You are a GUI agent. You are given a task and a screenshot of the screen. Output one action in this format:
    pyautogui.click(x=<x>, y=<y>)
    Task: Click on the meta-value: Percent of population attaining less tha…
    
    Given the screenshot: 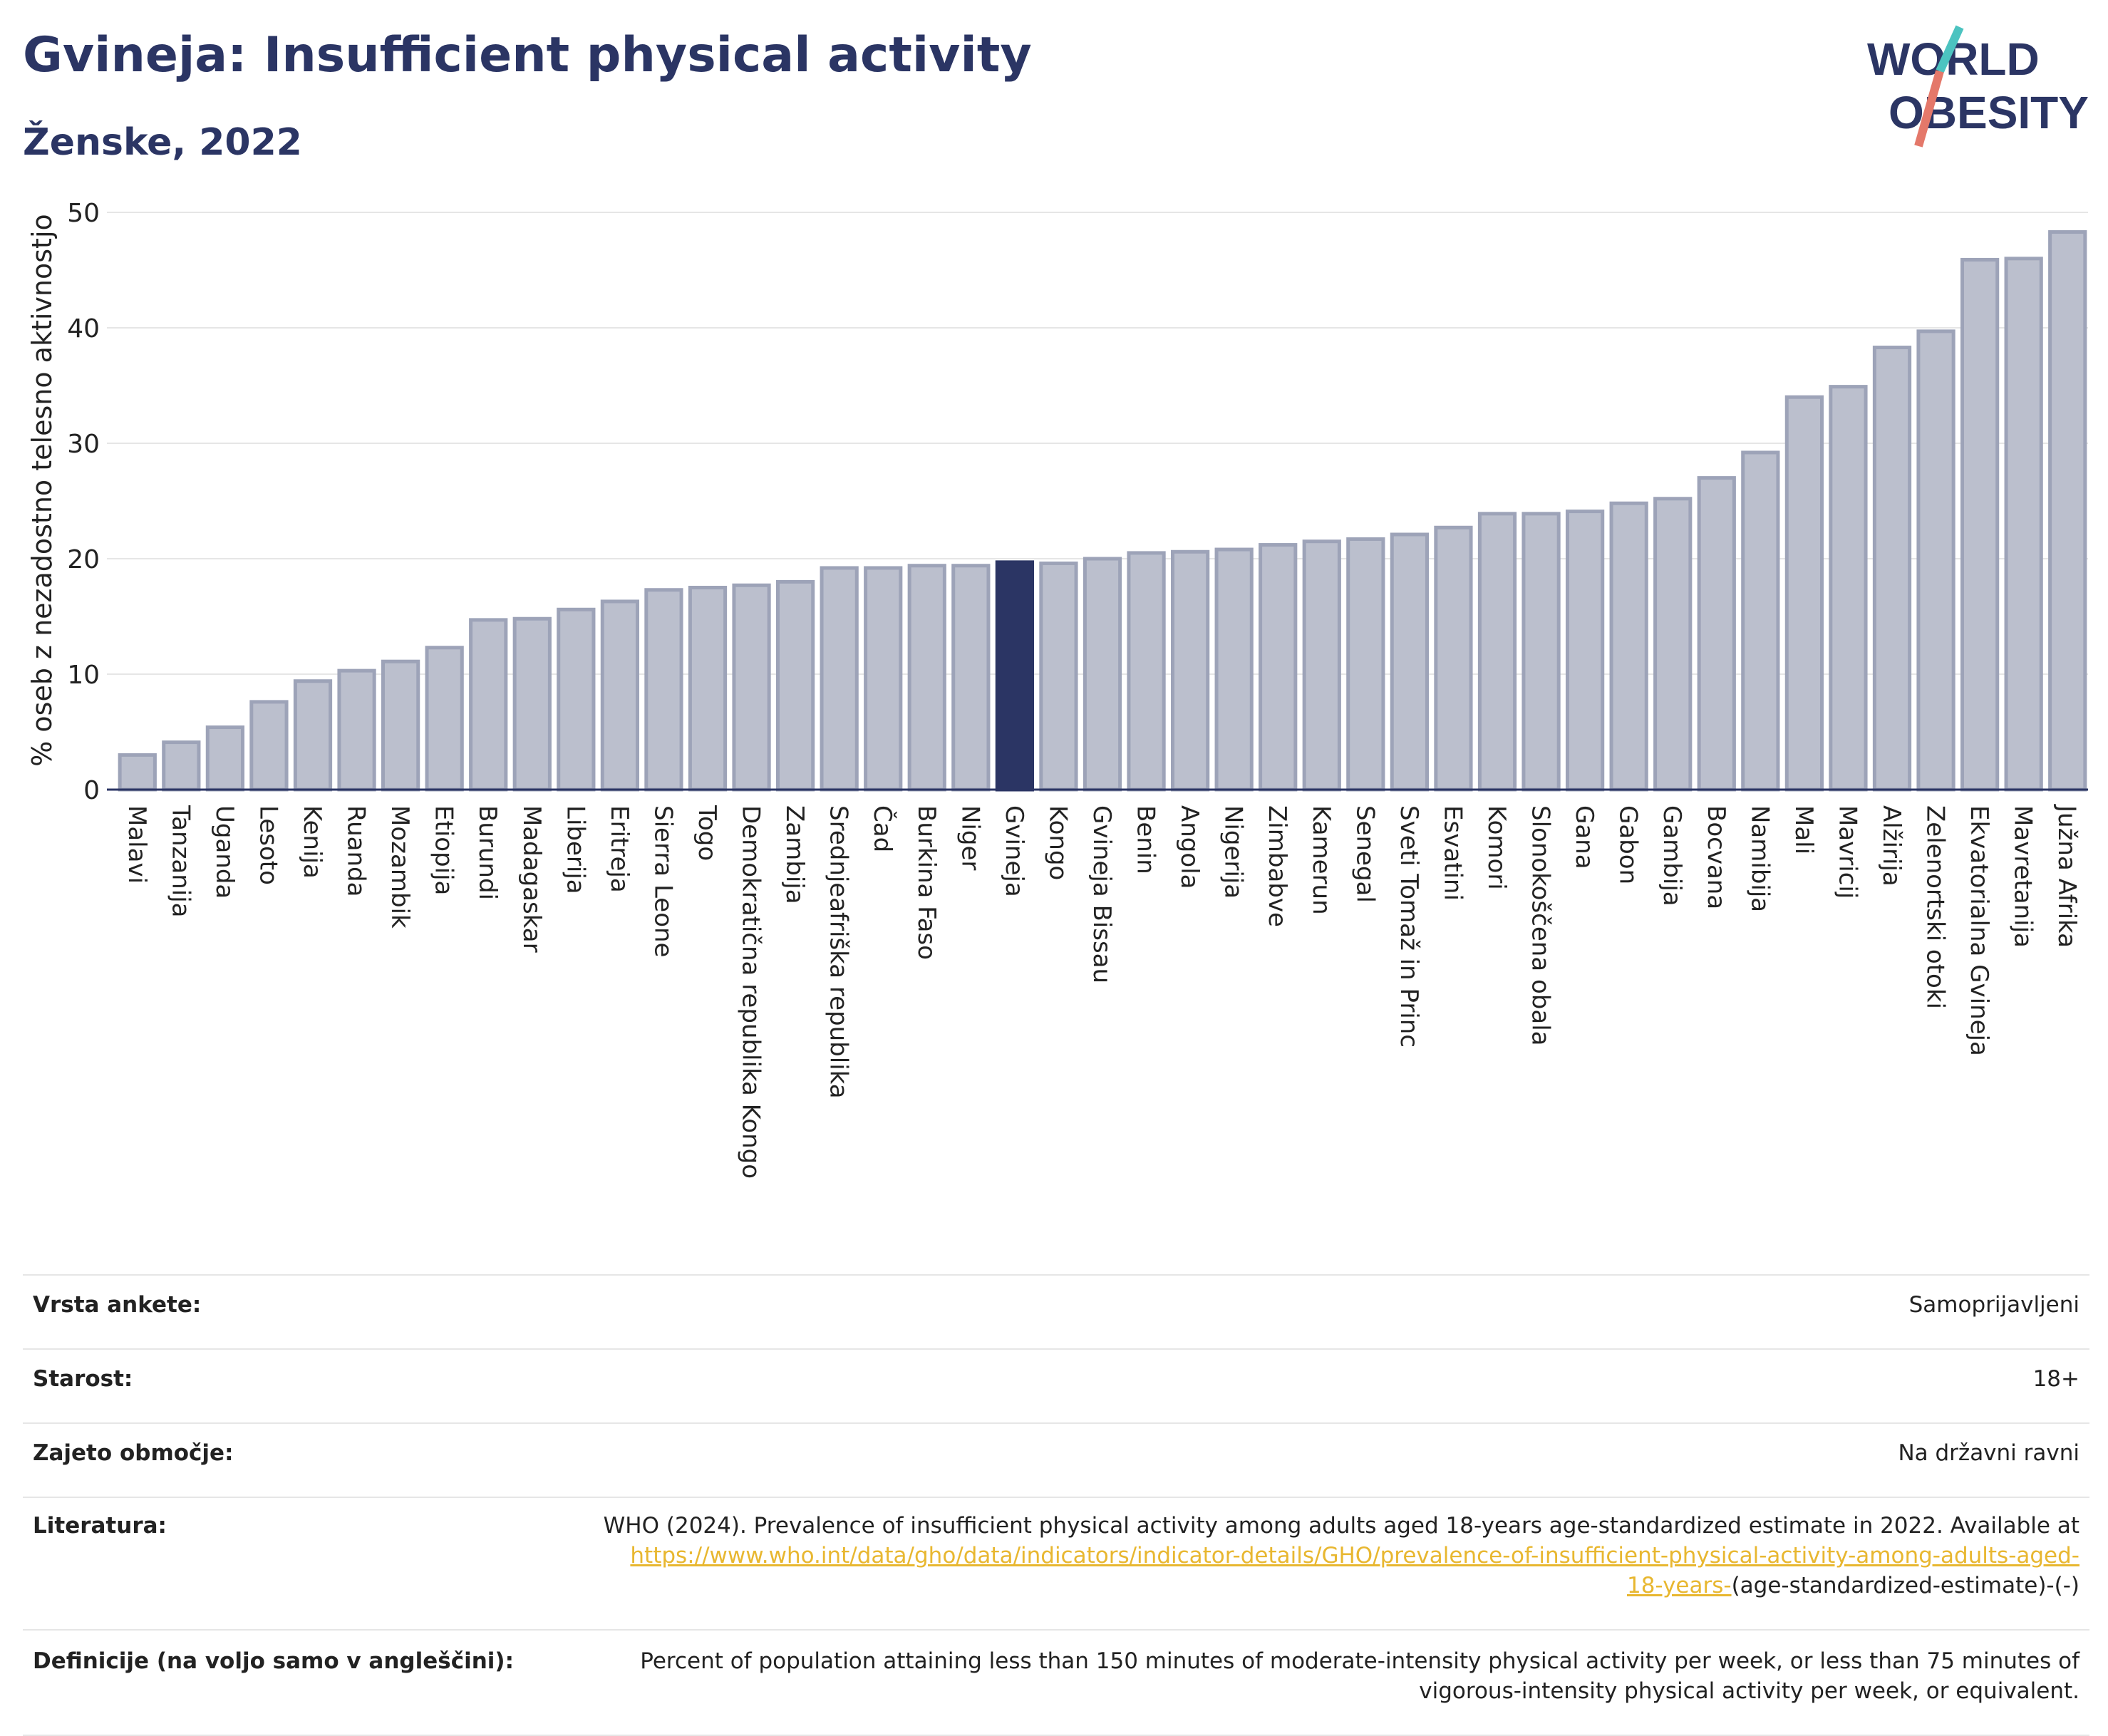 What is the action you would take?
    pyautogui.click(x=1336, y=1683)
    